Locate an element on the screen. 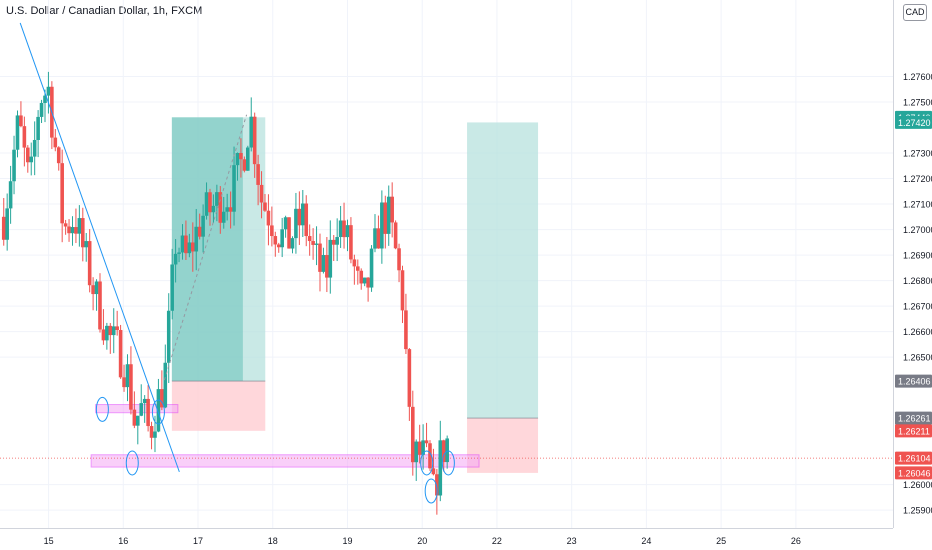  y-tick-label: 1.27100 is located at coordinates (917, 205).